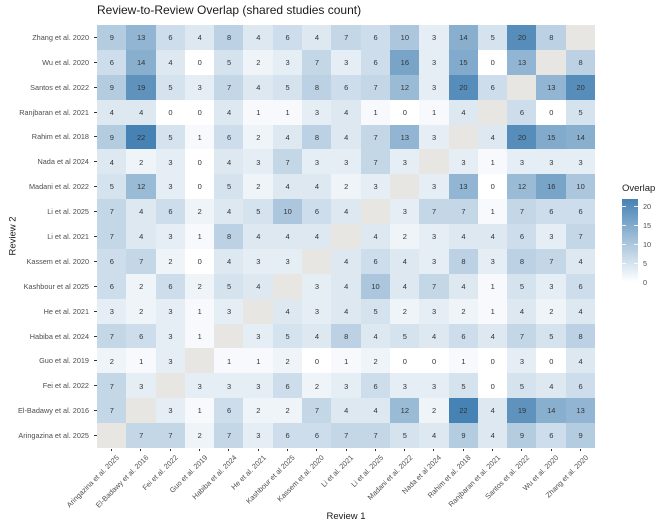 This screenshot has height=528, width=659. What do you see at coordinates (59, 336) in the screenshot?
I see `y-axis-tick-label: Habiba et al. 2024` at bounding box center [59, 336].